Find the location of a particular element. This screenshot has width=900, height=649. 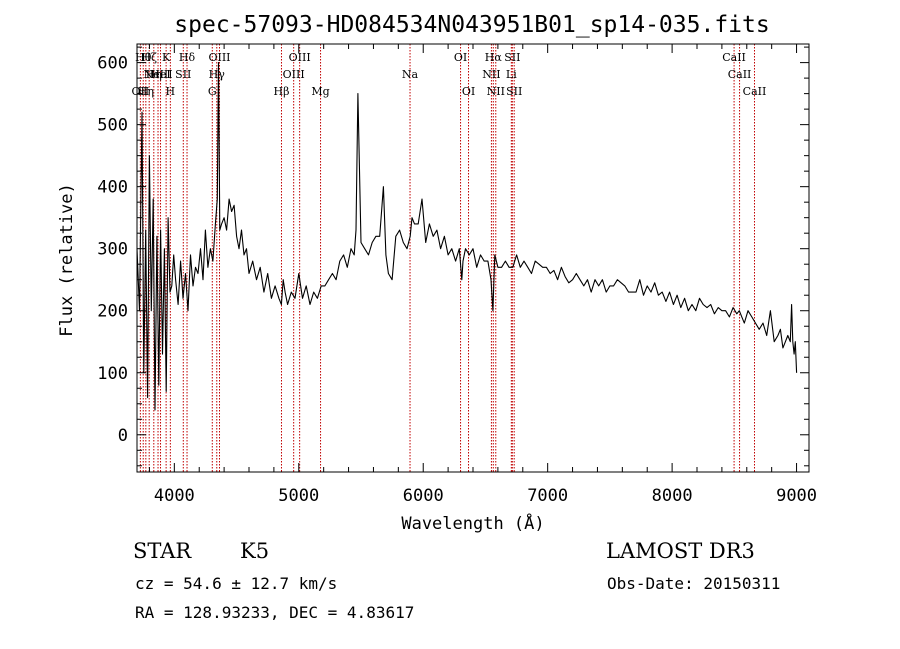

line-marker-label: HeI is located at coordinates (160, 74).